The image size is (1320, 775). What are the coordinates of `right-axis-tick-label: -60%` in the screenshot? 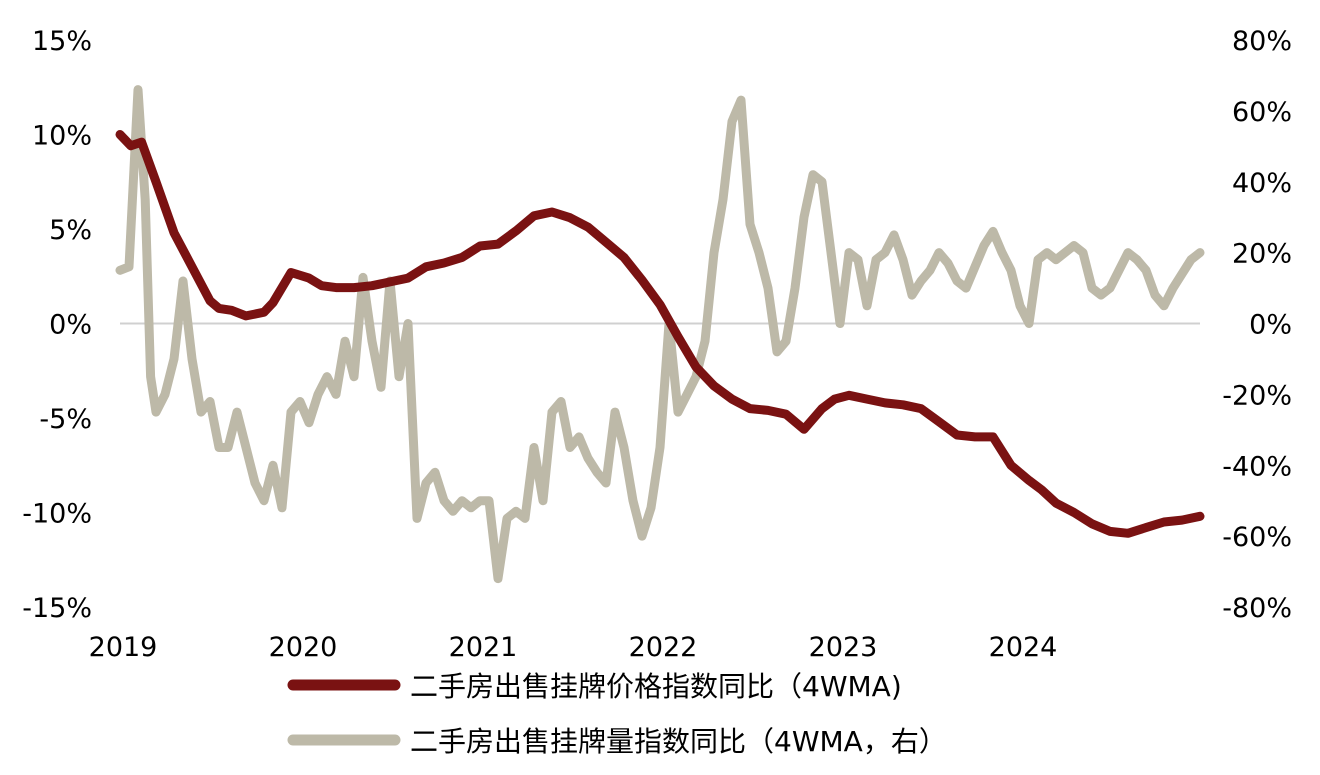 It's located at (1257, 537).